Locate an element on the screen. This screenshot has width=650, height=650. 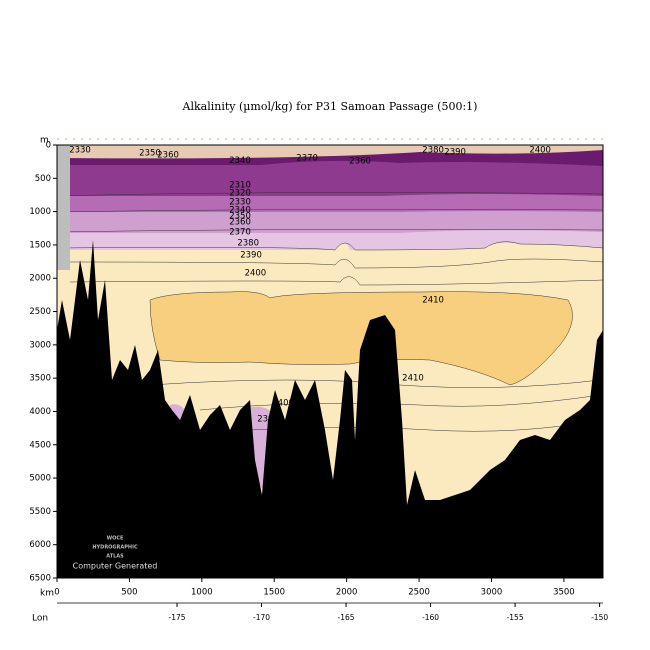
x2-tick-label: -175 is located at coordinates (177, 617).